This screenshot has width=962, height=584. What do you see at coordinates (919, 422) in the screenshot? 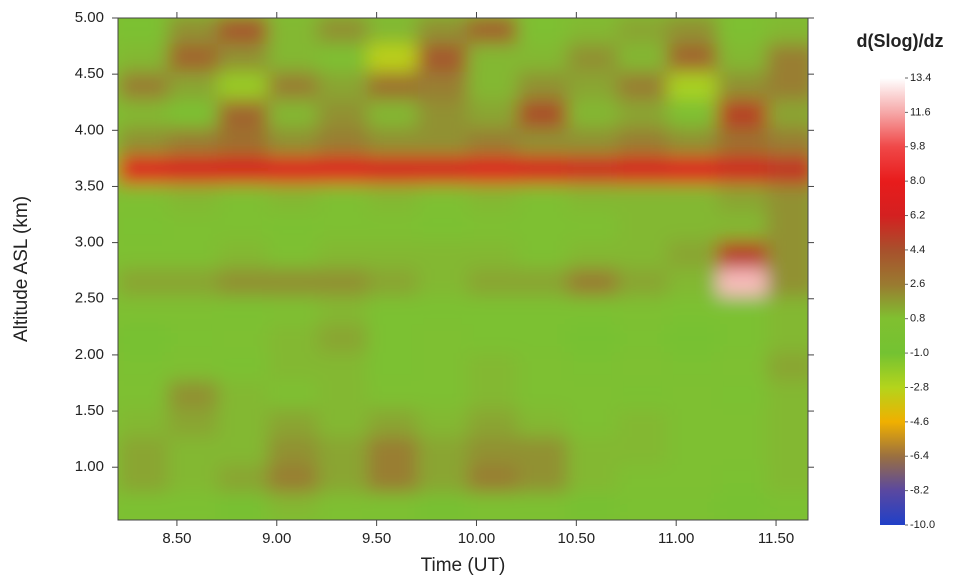
I see `colorbar-tick-label: -4.6` at bounding box center [919, 422].